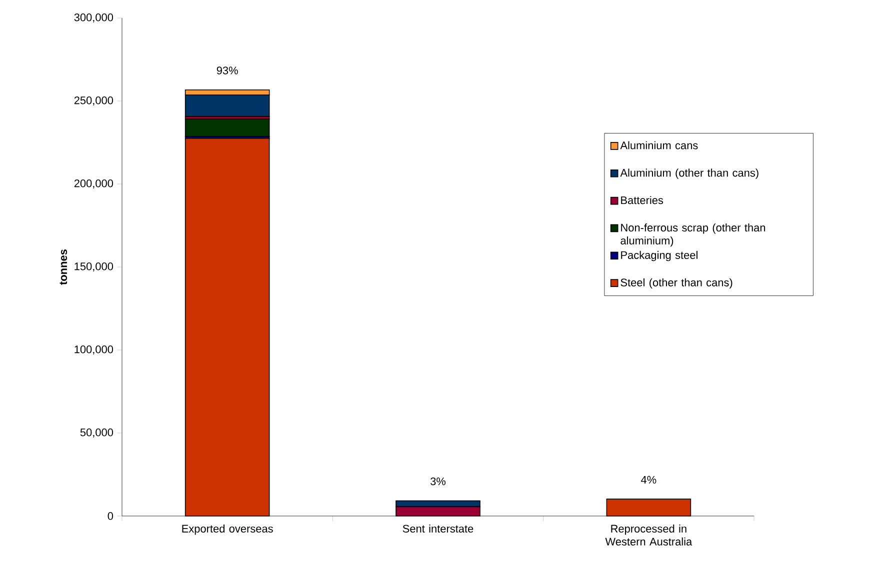  What do you see at coordinates (438, 528) in the screenshot?
I see `x-tick-label: Sent interstate` at bounding box center [438, 528].